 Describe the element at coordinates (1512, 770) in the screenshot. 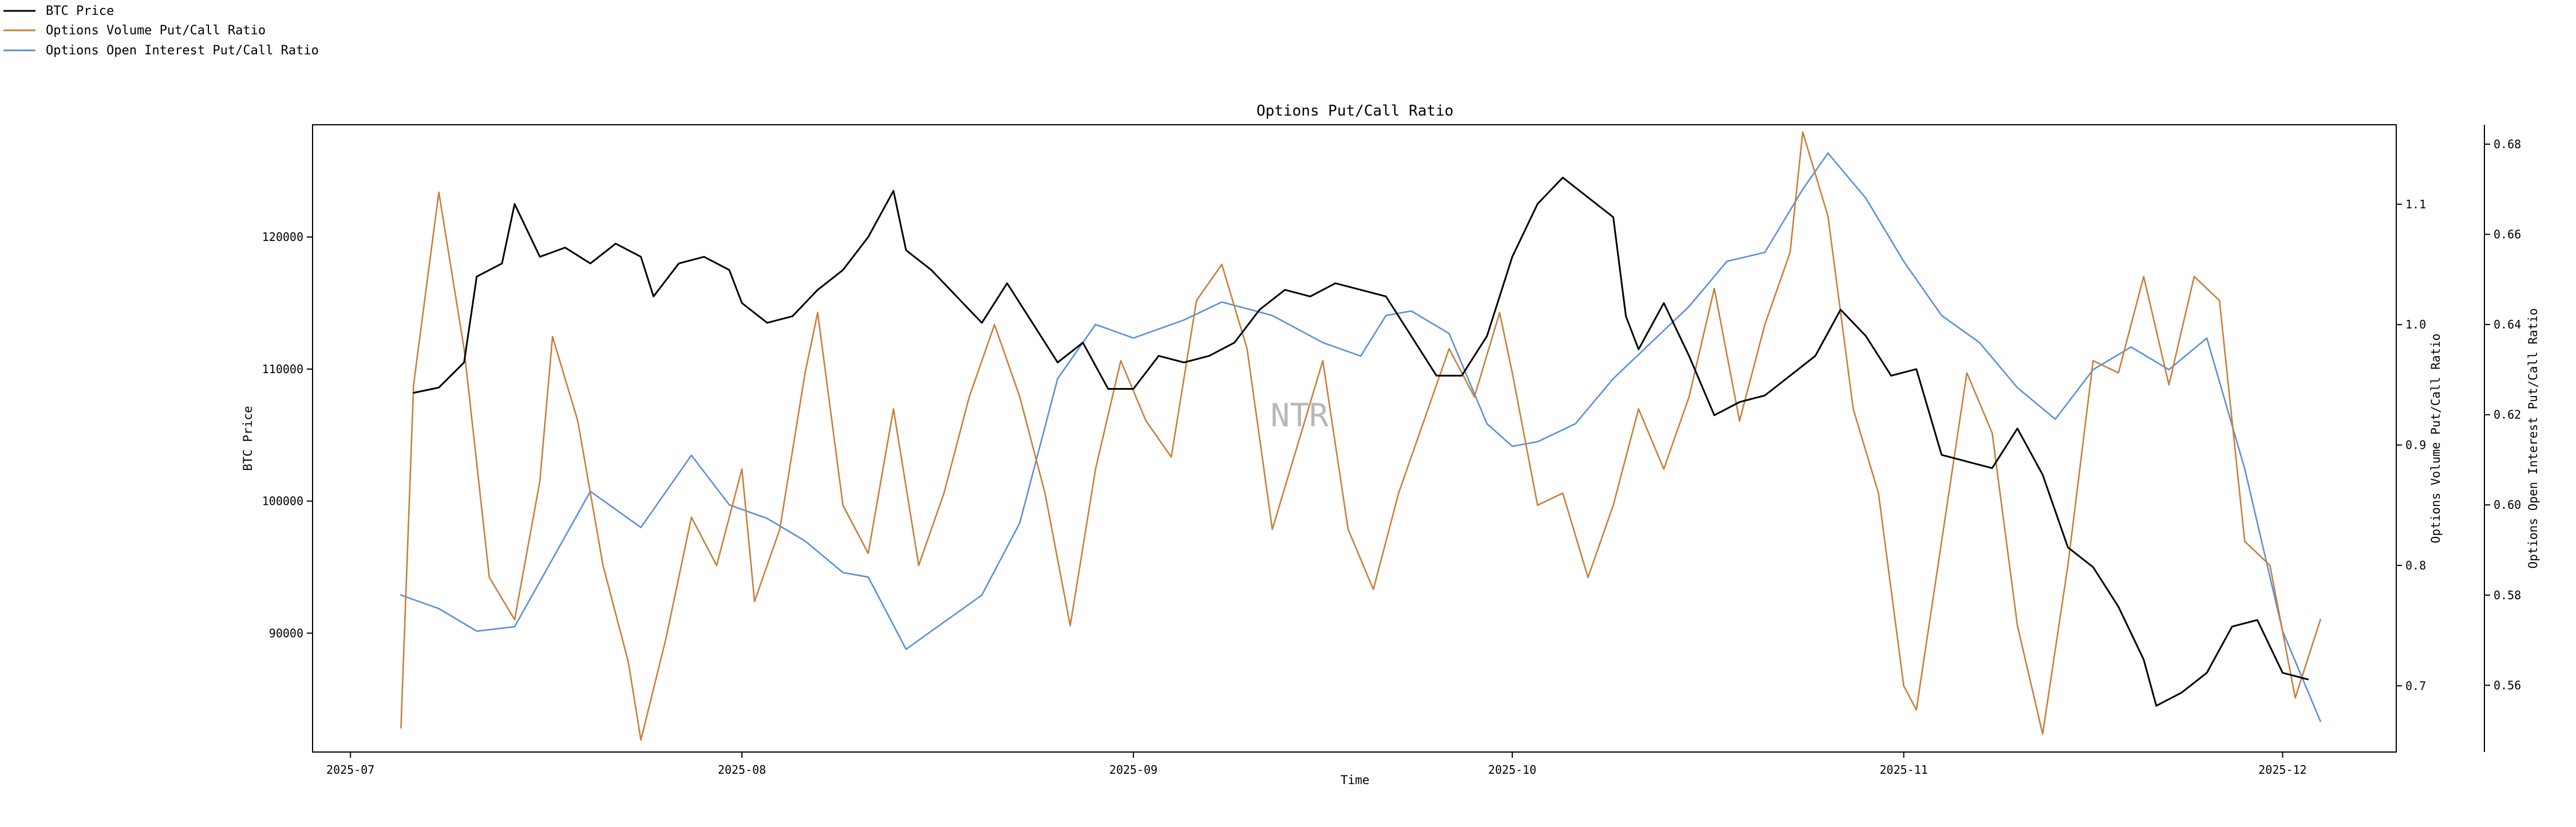

I see `x-tick-label: 2025-10` at that location.